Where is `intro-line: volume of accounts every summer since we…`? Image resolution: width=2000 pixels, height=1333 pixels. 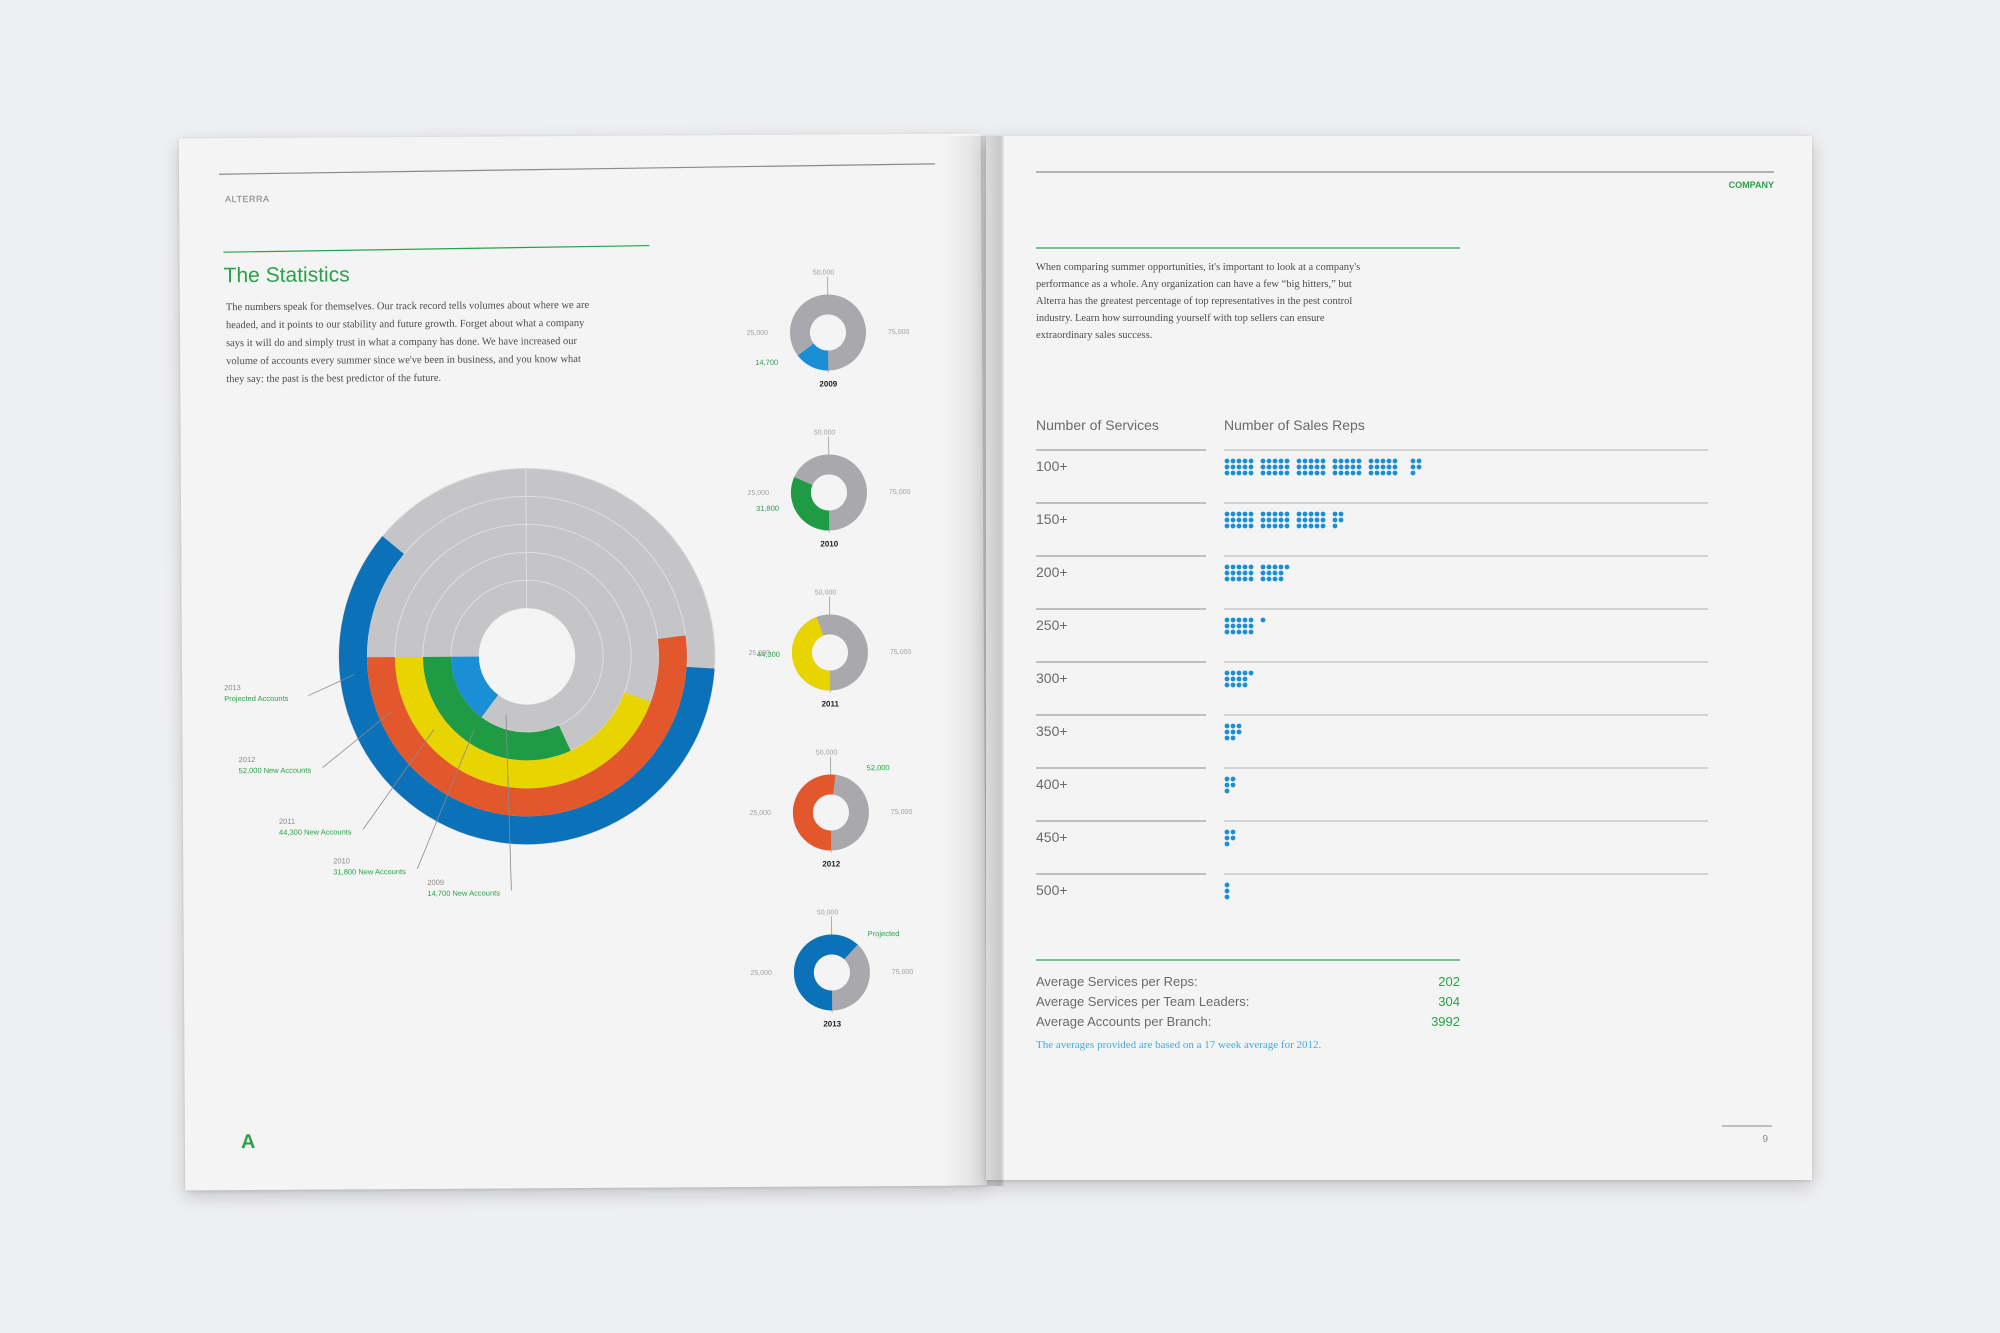
intro-line: volume of accounts every summer since we… is located at coordinates (403, 360).